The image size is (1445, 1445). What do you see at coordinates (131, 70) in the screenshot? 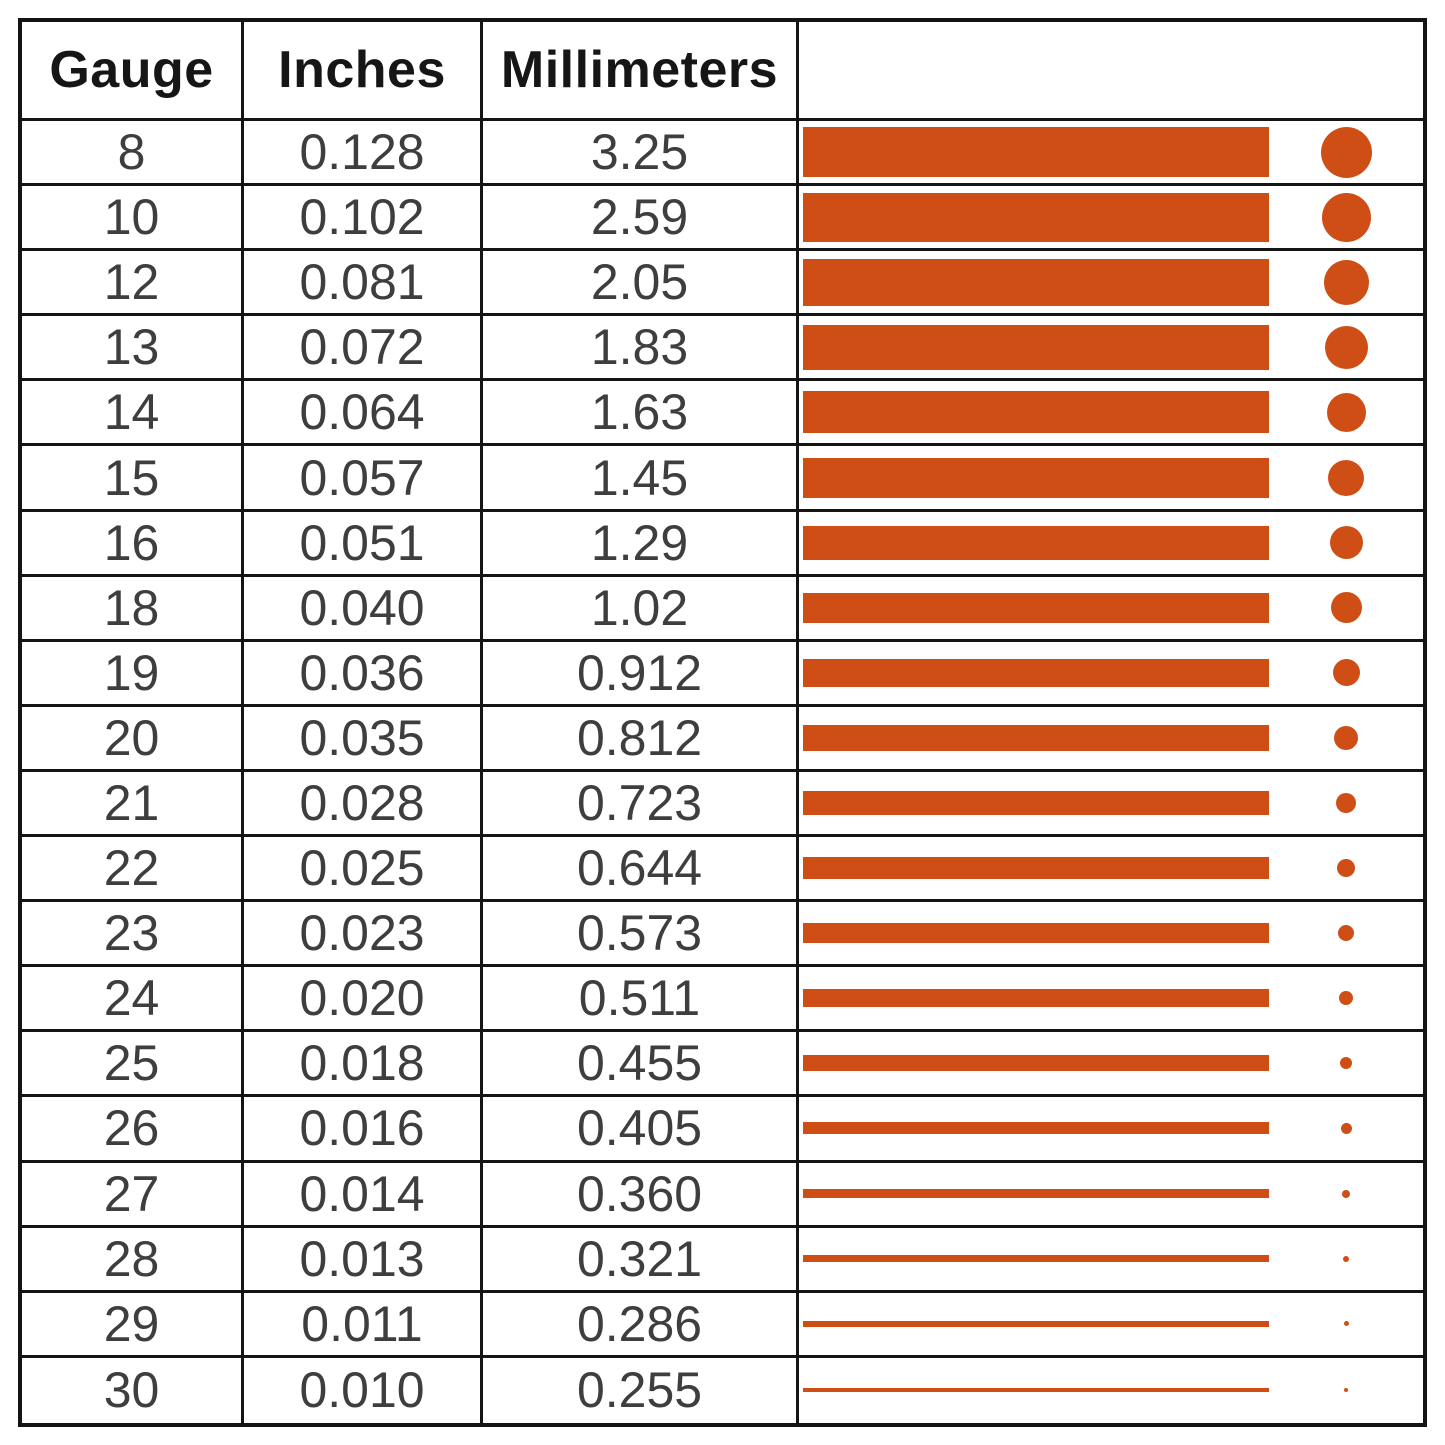
I see `header-gauge-label: Gauge` at bounding box center [131, 70].